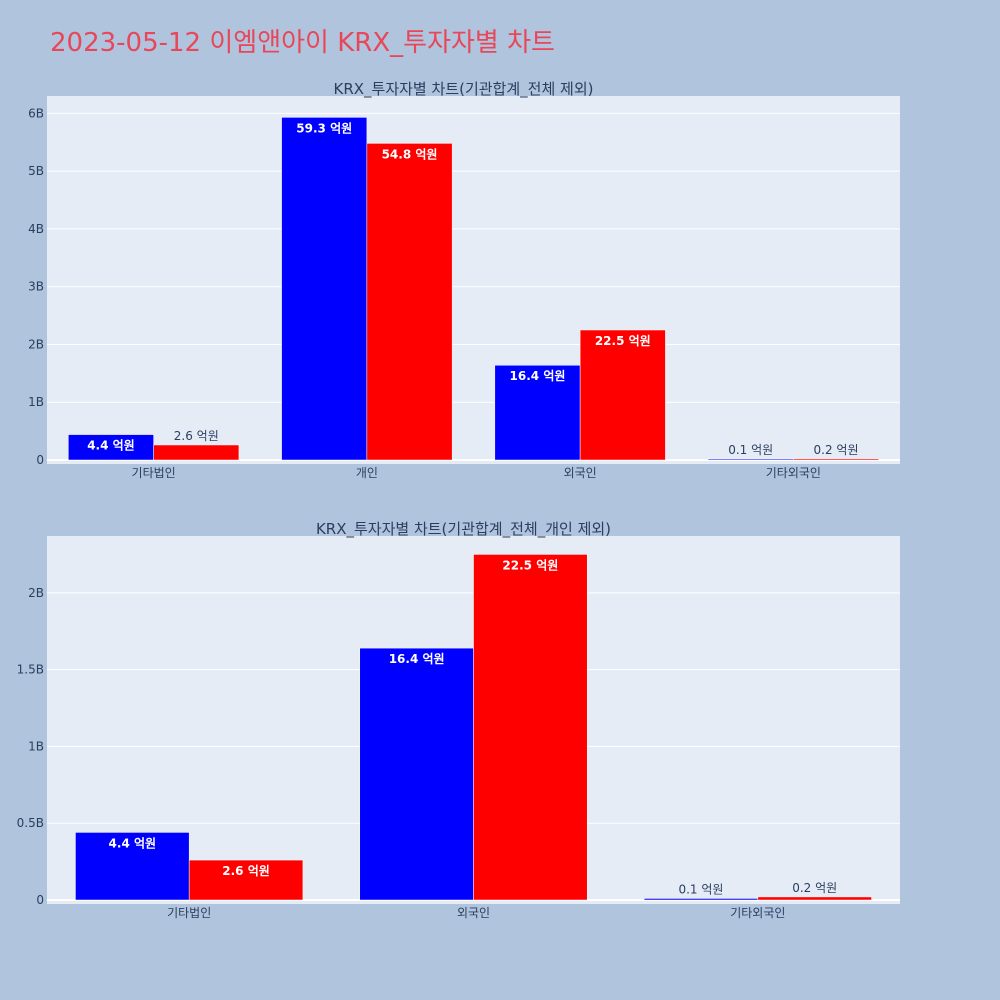 The width and height of the screenshot is (1000, 1000). What do you see at coordinates (324, 128) in the screenshot?
I see `bar-value-label: 59.3 억원` at bounding box center [324, 128].